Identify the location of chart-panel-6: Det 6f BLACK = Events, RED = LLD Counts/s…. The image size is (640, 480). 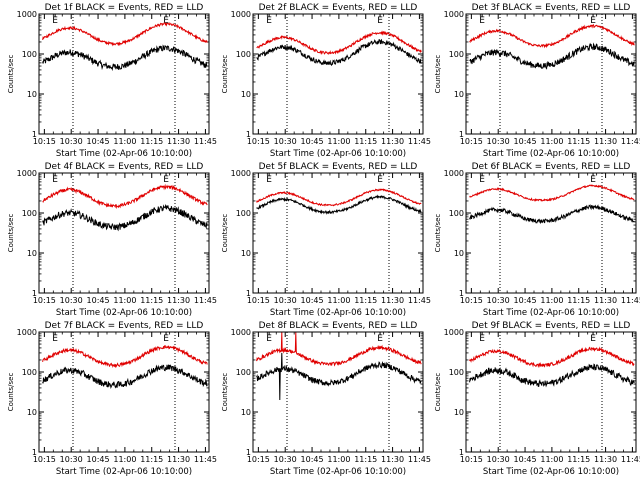
(537, 240).